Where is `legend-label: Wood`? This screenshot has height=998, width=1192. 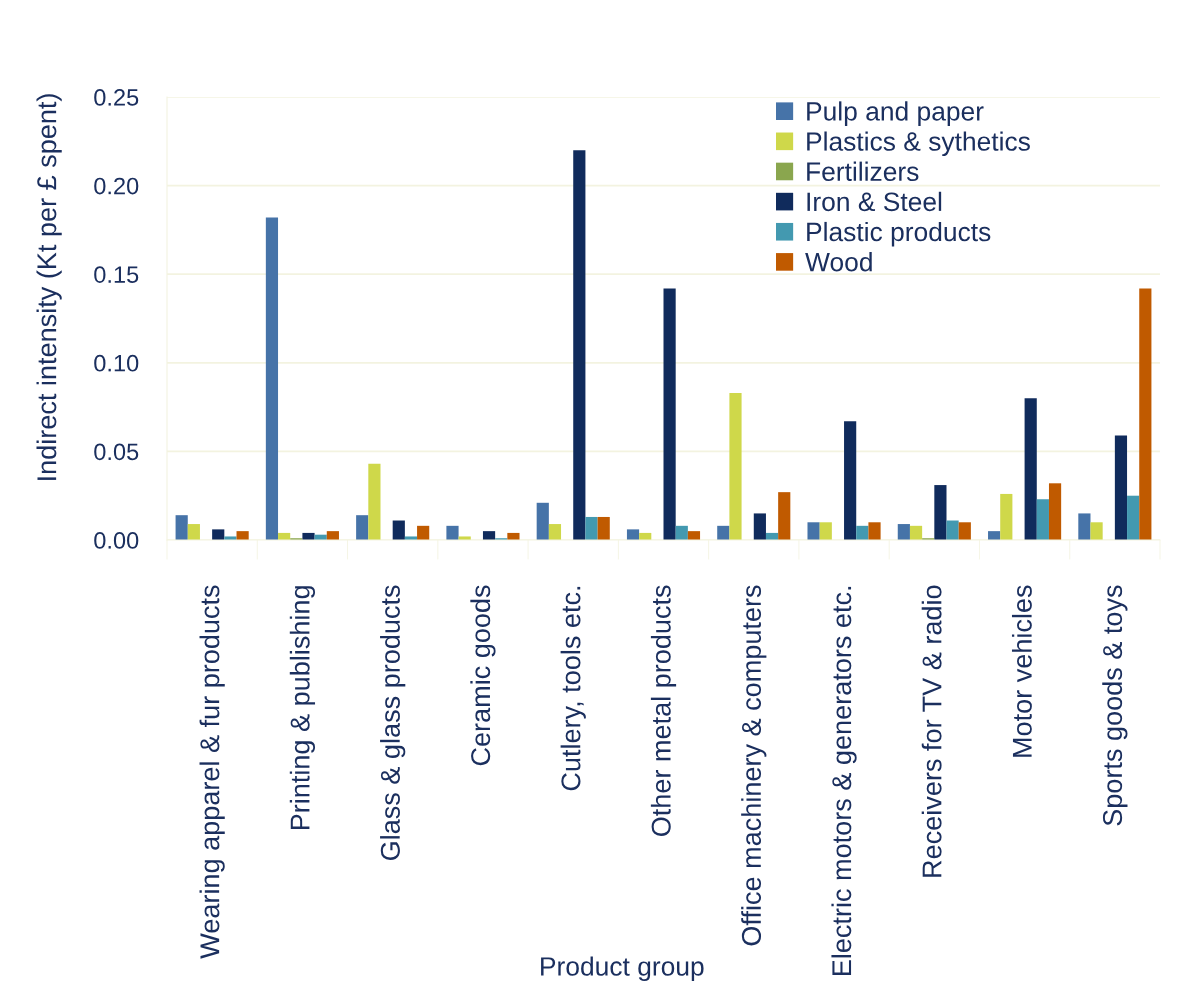 legend-label: Wood is located at coordinates (838, 262).